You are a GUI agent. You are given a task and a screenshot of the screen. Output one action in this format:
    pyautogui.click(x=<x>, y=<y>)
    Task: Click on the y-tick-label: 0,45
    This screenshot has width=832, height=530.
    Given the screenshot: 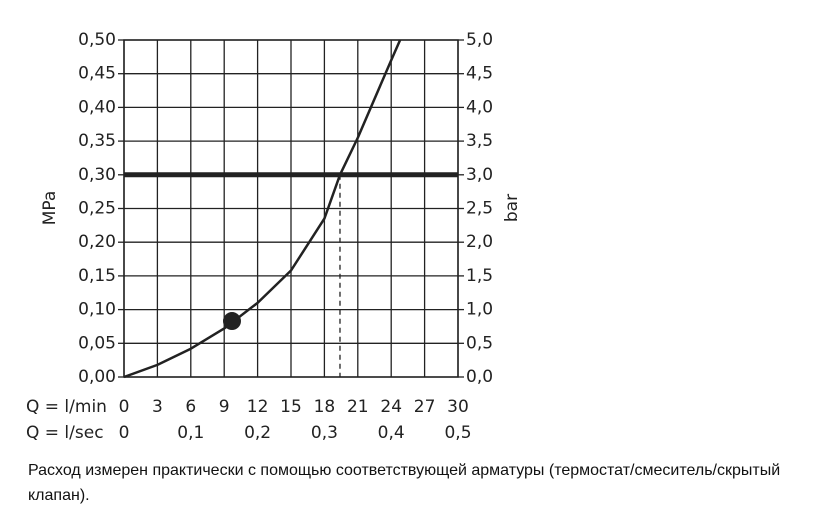 What is the action you would take?
    pyautogui.click(x=97, y=74)
    